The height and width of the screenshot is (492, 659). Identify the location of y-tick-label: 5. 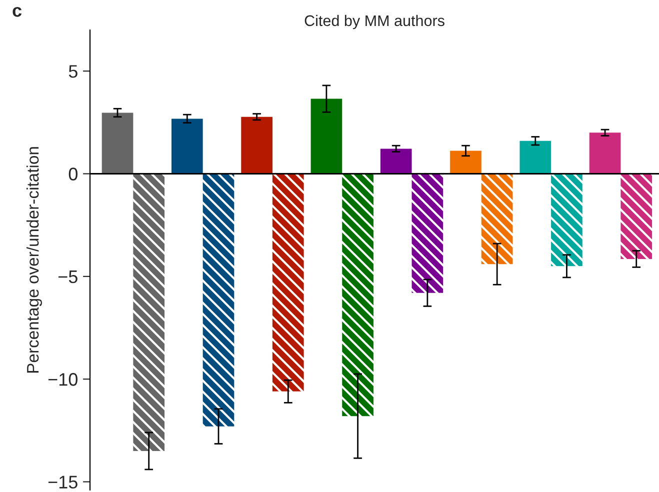
(73, 71).